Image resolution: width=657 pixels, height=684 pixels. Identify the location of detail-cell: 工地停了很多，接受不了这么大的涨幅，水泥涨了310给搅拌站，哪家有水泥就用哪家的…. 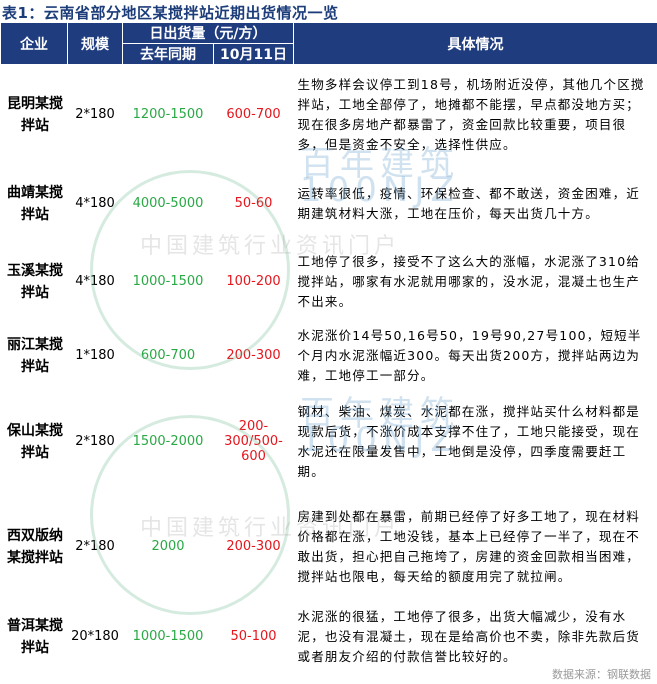
(469, 281).